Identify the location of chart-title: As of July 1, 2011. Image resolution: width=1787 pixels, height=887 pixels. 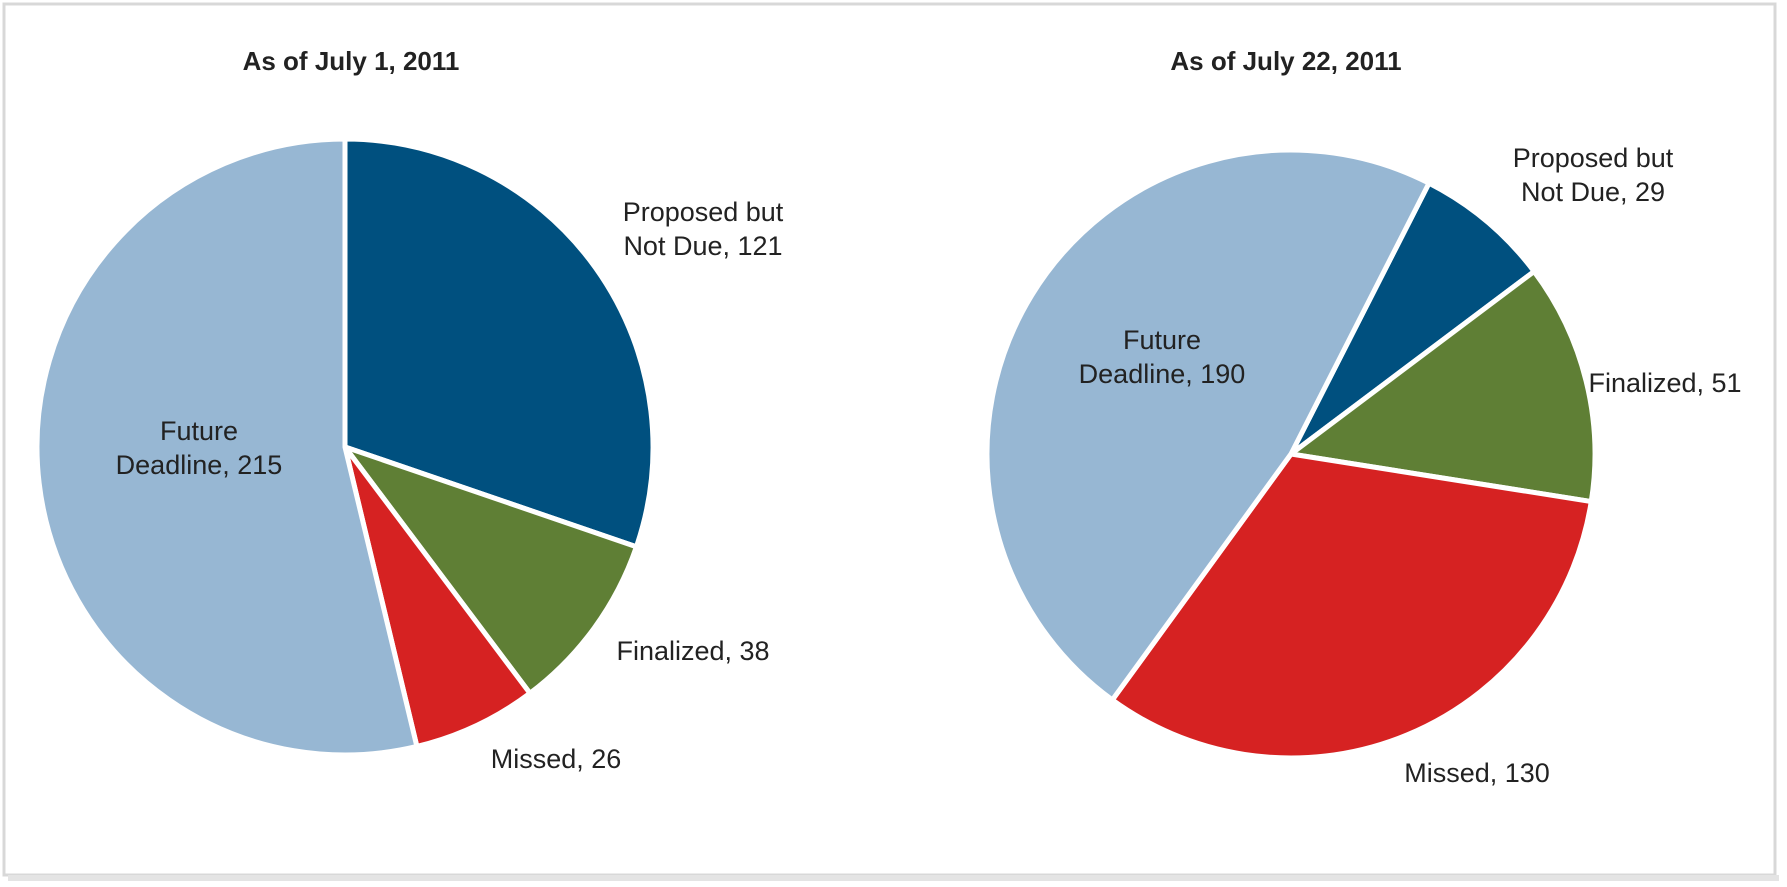
(351, 61).